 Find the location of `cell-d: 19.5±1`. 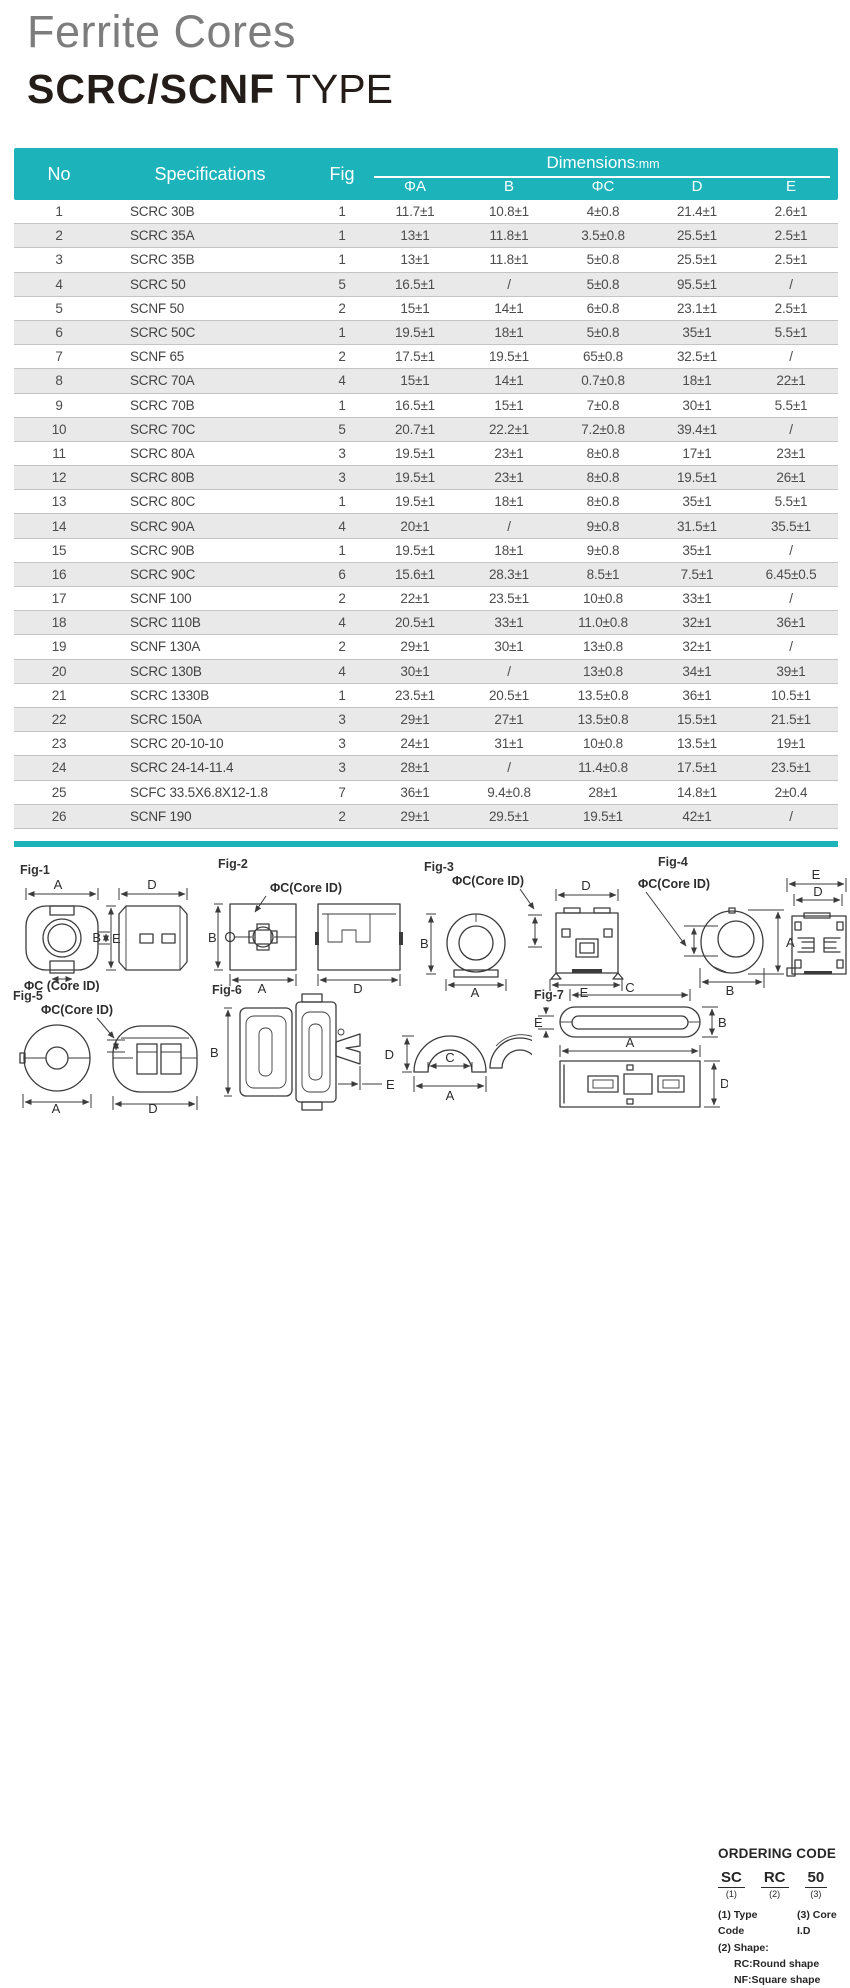

cell-d: 19.5±1 is located at coordinates (697, 478).